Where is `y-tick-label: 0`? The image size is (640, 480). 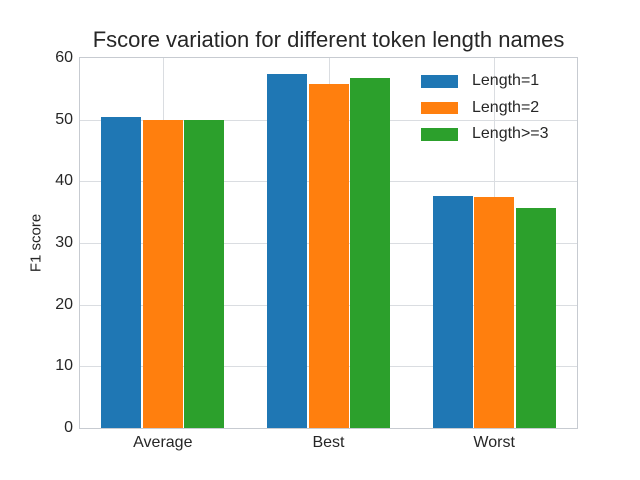
y-tick-label: 0 is located at coordinates (68, 427).